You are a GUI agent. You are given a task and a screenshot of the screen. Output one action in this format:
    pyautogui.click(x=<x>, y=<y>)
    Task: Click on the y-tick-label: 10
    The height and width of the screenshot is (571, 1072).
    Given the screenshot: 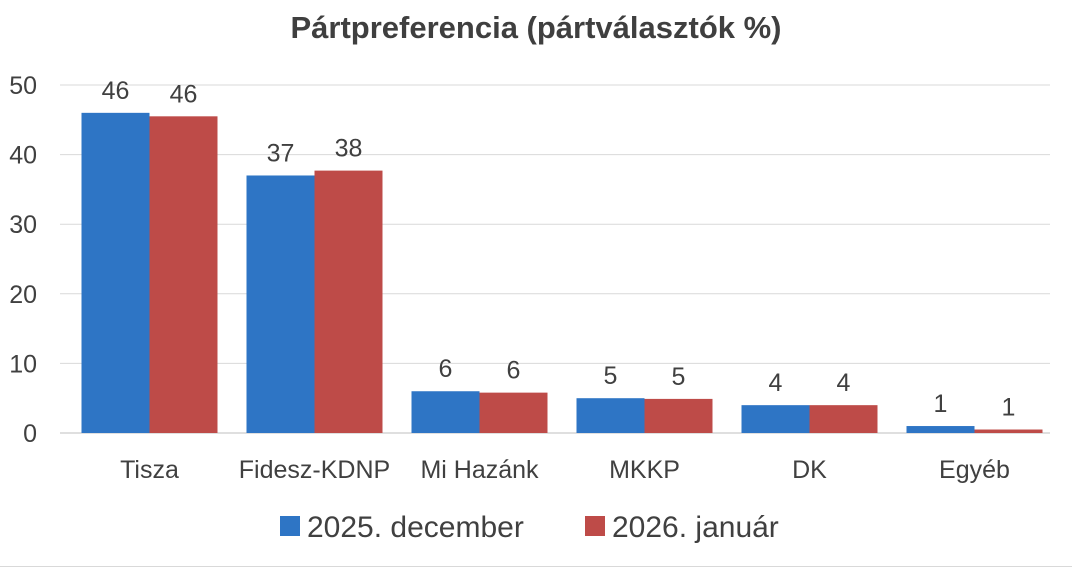 What is the action you would take?
    pyautogui.click(x=23, y=364)
    